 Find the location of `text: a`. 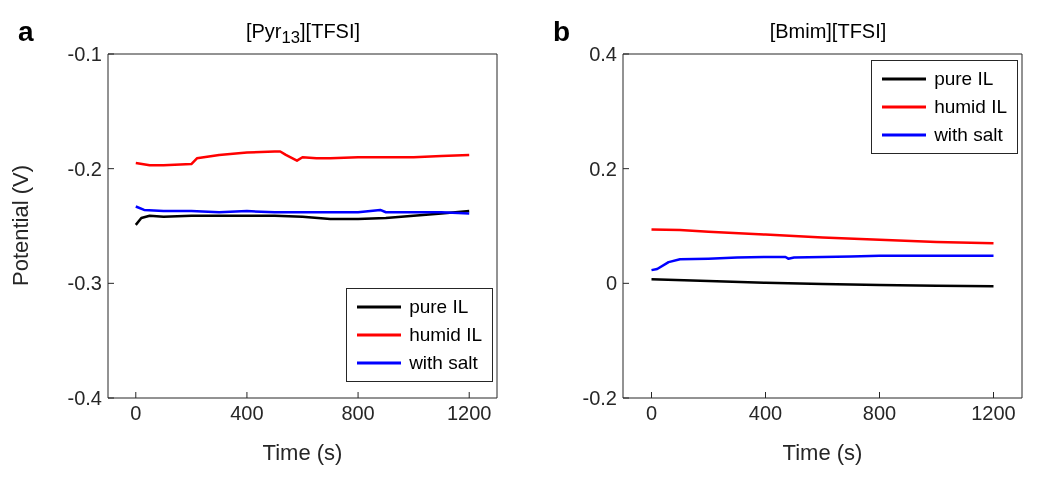

text: a is located at coordinates (26, 32).